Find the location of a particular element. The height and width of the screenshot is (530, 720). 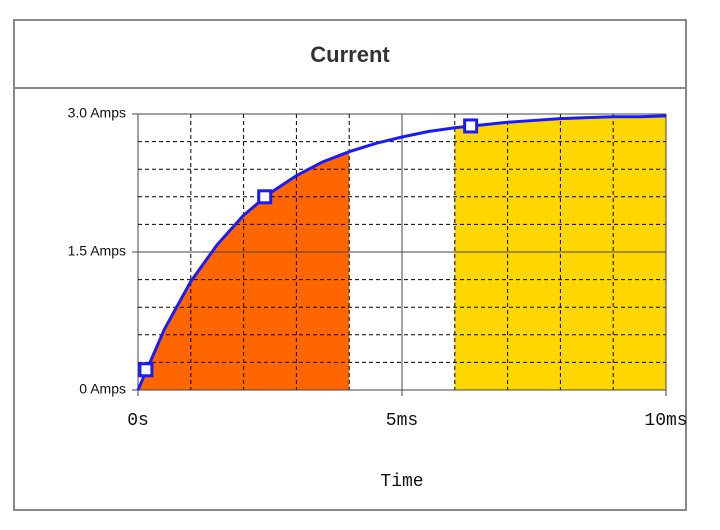

y-tick-label: 0 Amps is located at coordinates (102, 389).